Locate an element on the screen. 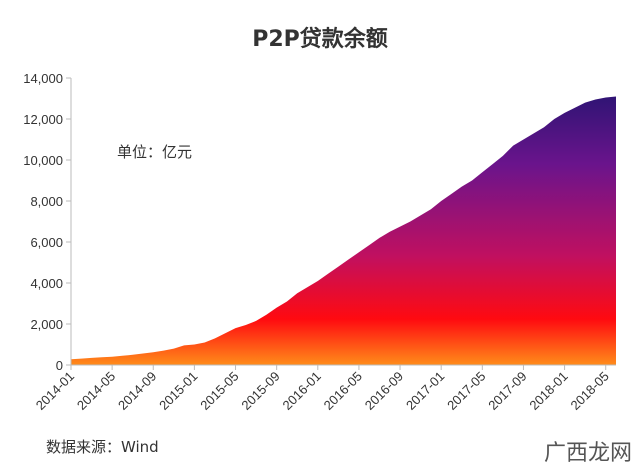  x-tick-label: 2018-05 is located at coordinates (589, 391).